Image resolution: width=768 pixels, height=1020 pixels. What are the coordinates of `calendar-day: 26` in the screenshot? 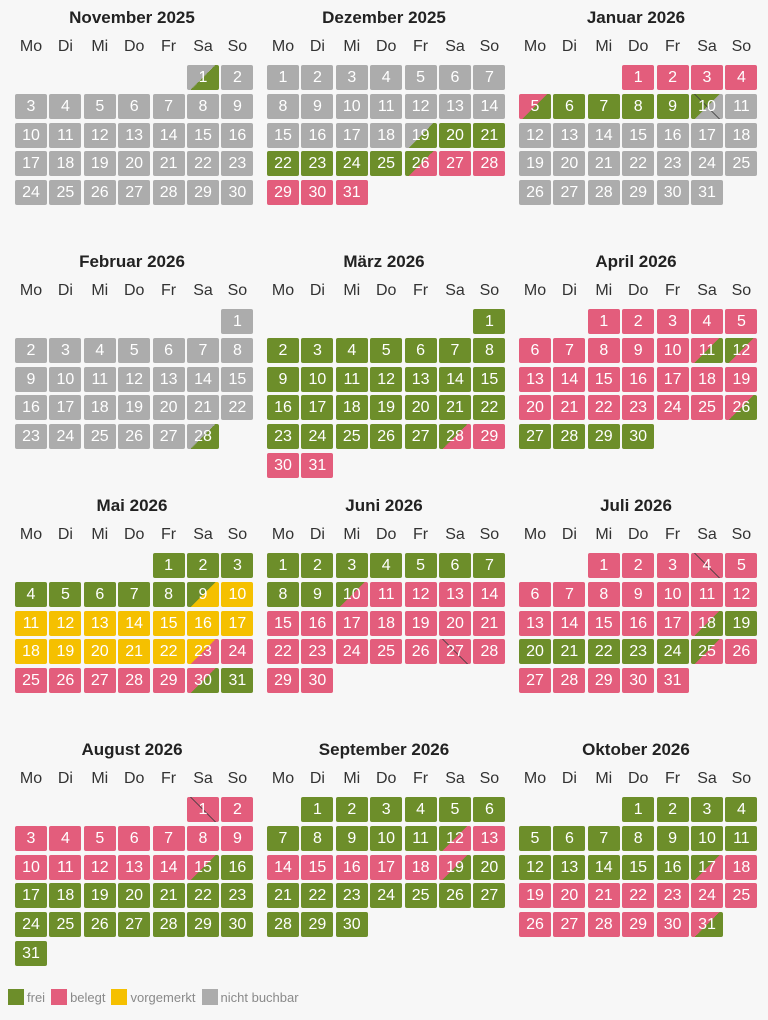 It's located at (741, 408).